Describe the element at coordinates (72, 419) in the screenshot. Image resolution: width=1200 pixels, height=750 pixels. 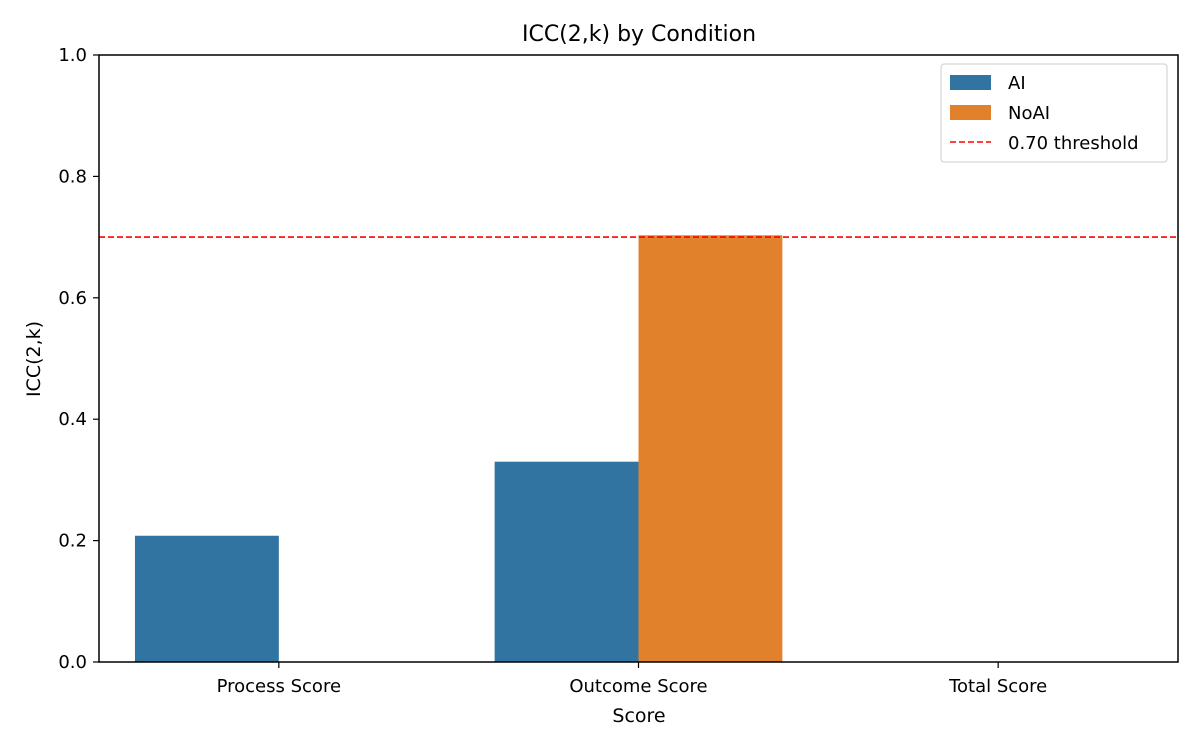
I see `y-tick-label: 0.4` at that location.